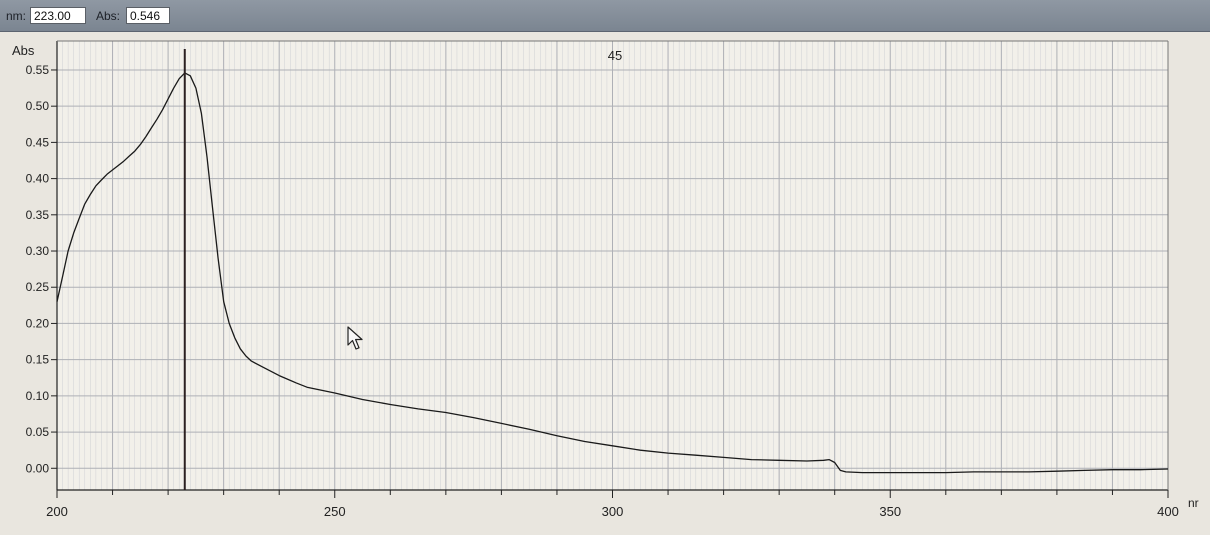  I want to click on y-tick-label: 0.10, so click(38, 396).